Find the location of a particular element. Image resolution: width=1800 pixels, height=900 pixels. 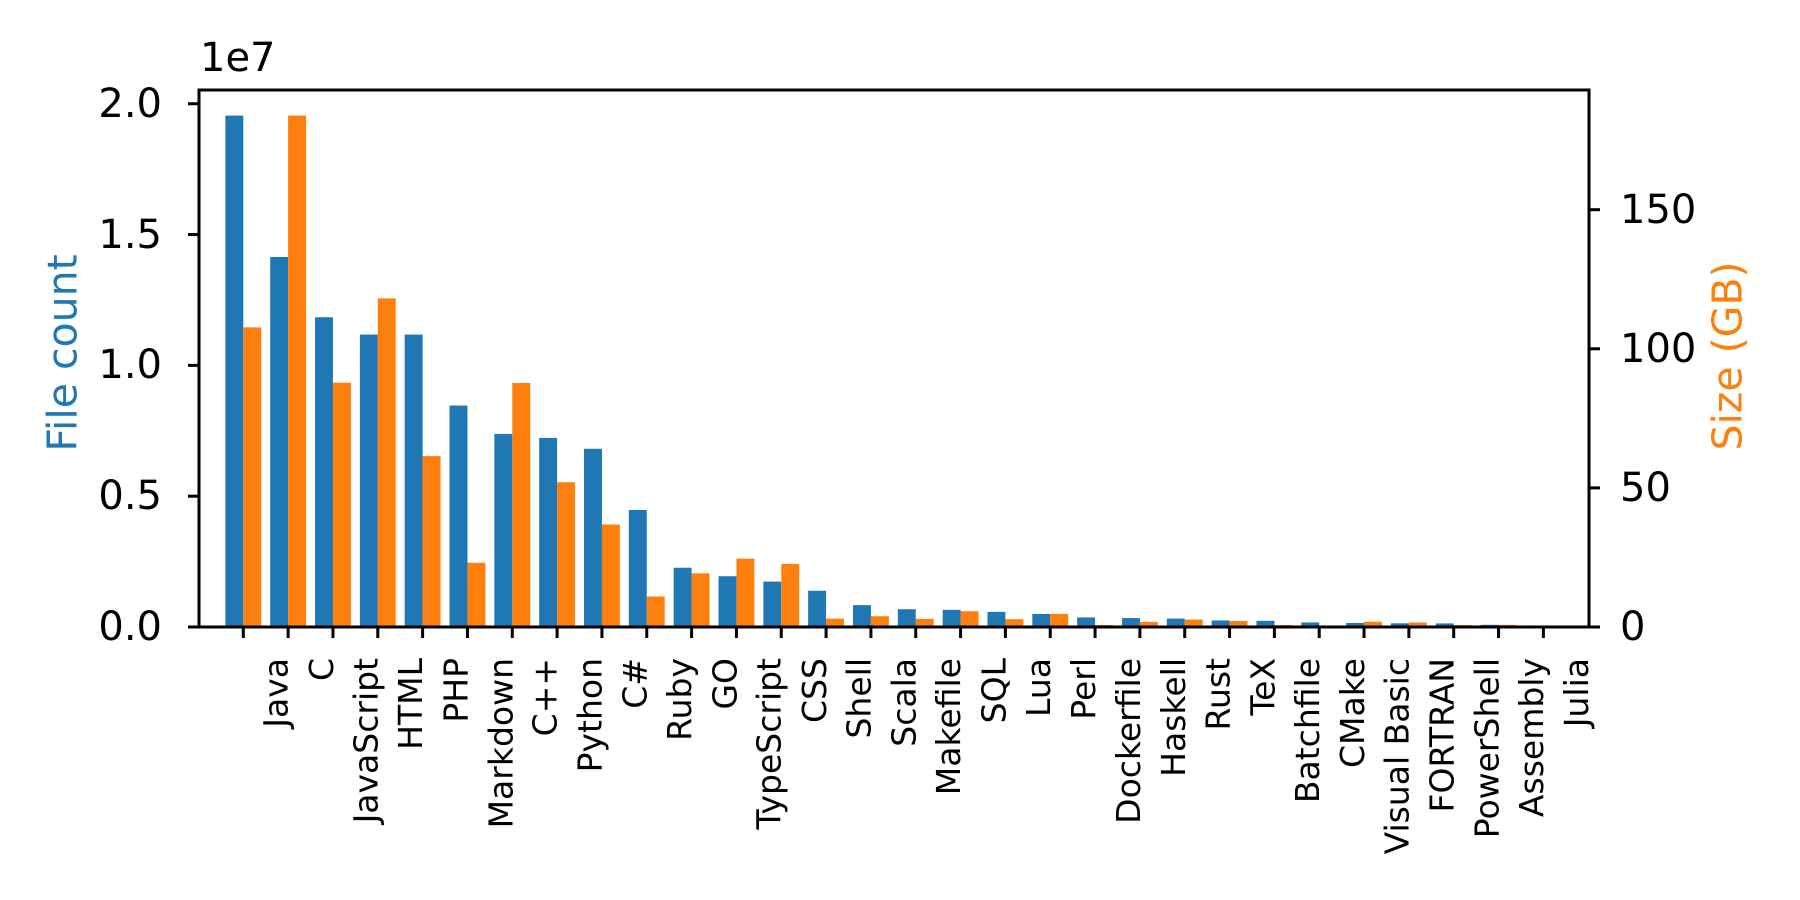

x-axis-tick-label: C++ is located at coordinates (545, 697).